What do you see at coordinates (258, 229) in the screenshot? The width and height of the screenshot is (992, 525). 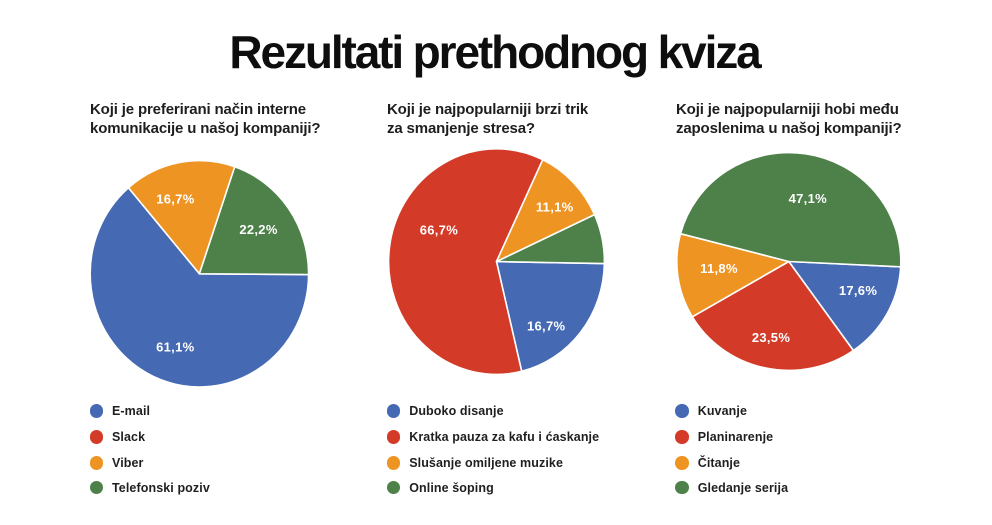 I see `svg-text: 22,2%` at bounding box center [258, 229].